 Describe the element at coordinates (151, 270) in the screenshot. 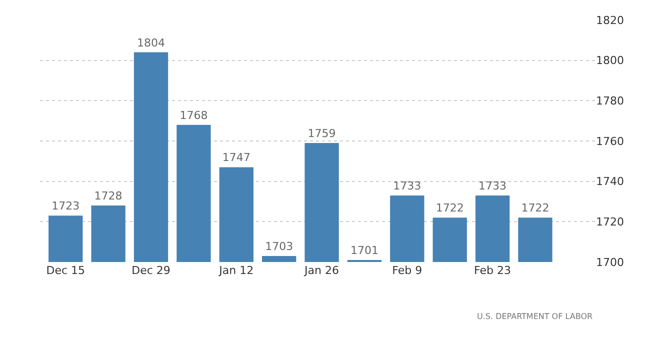

I see `x-tick-label: Dec 29` at that location.